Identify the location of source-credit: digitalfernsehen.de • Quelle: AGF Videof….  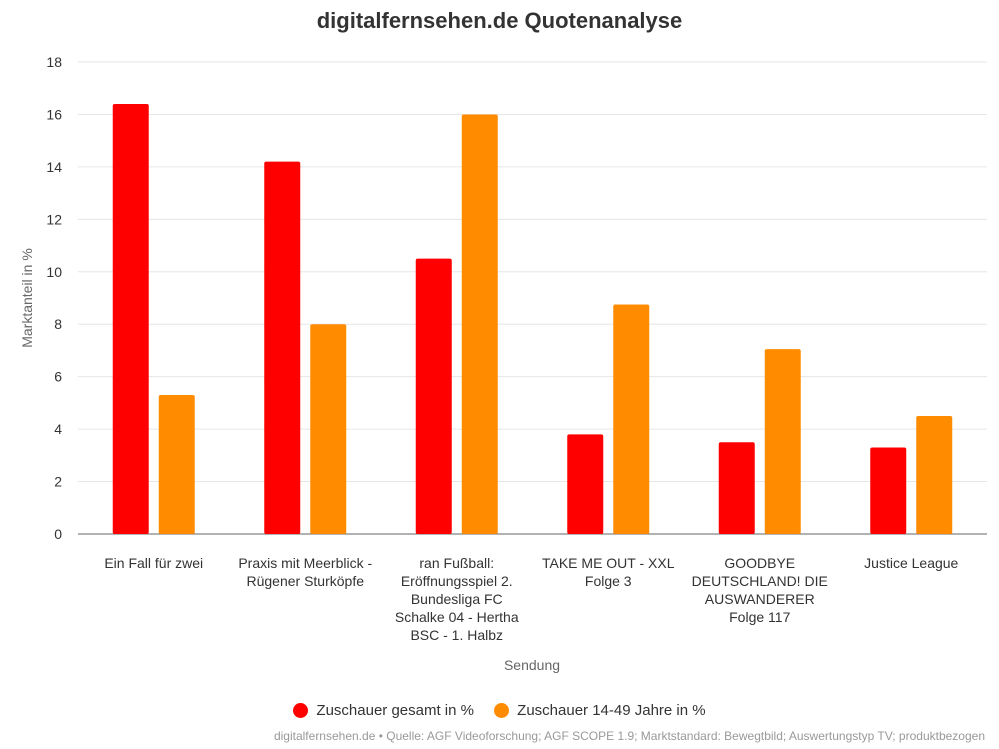
(629, 736).